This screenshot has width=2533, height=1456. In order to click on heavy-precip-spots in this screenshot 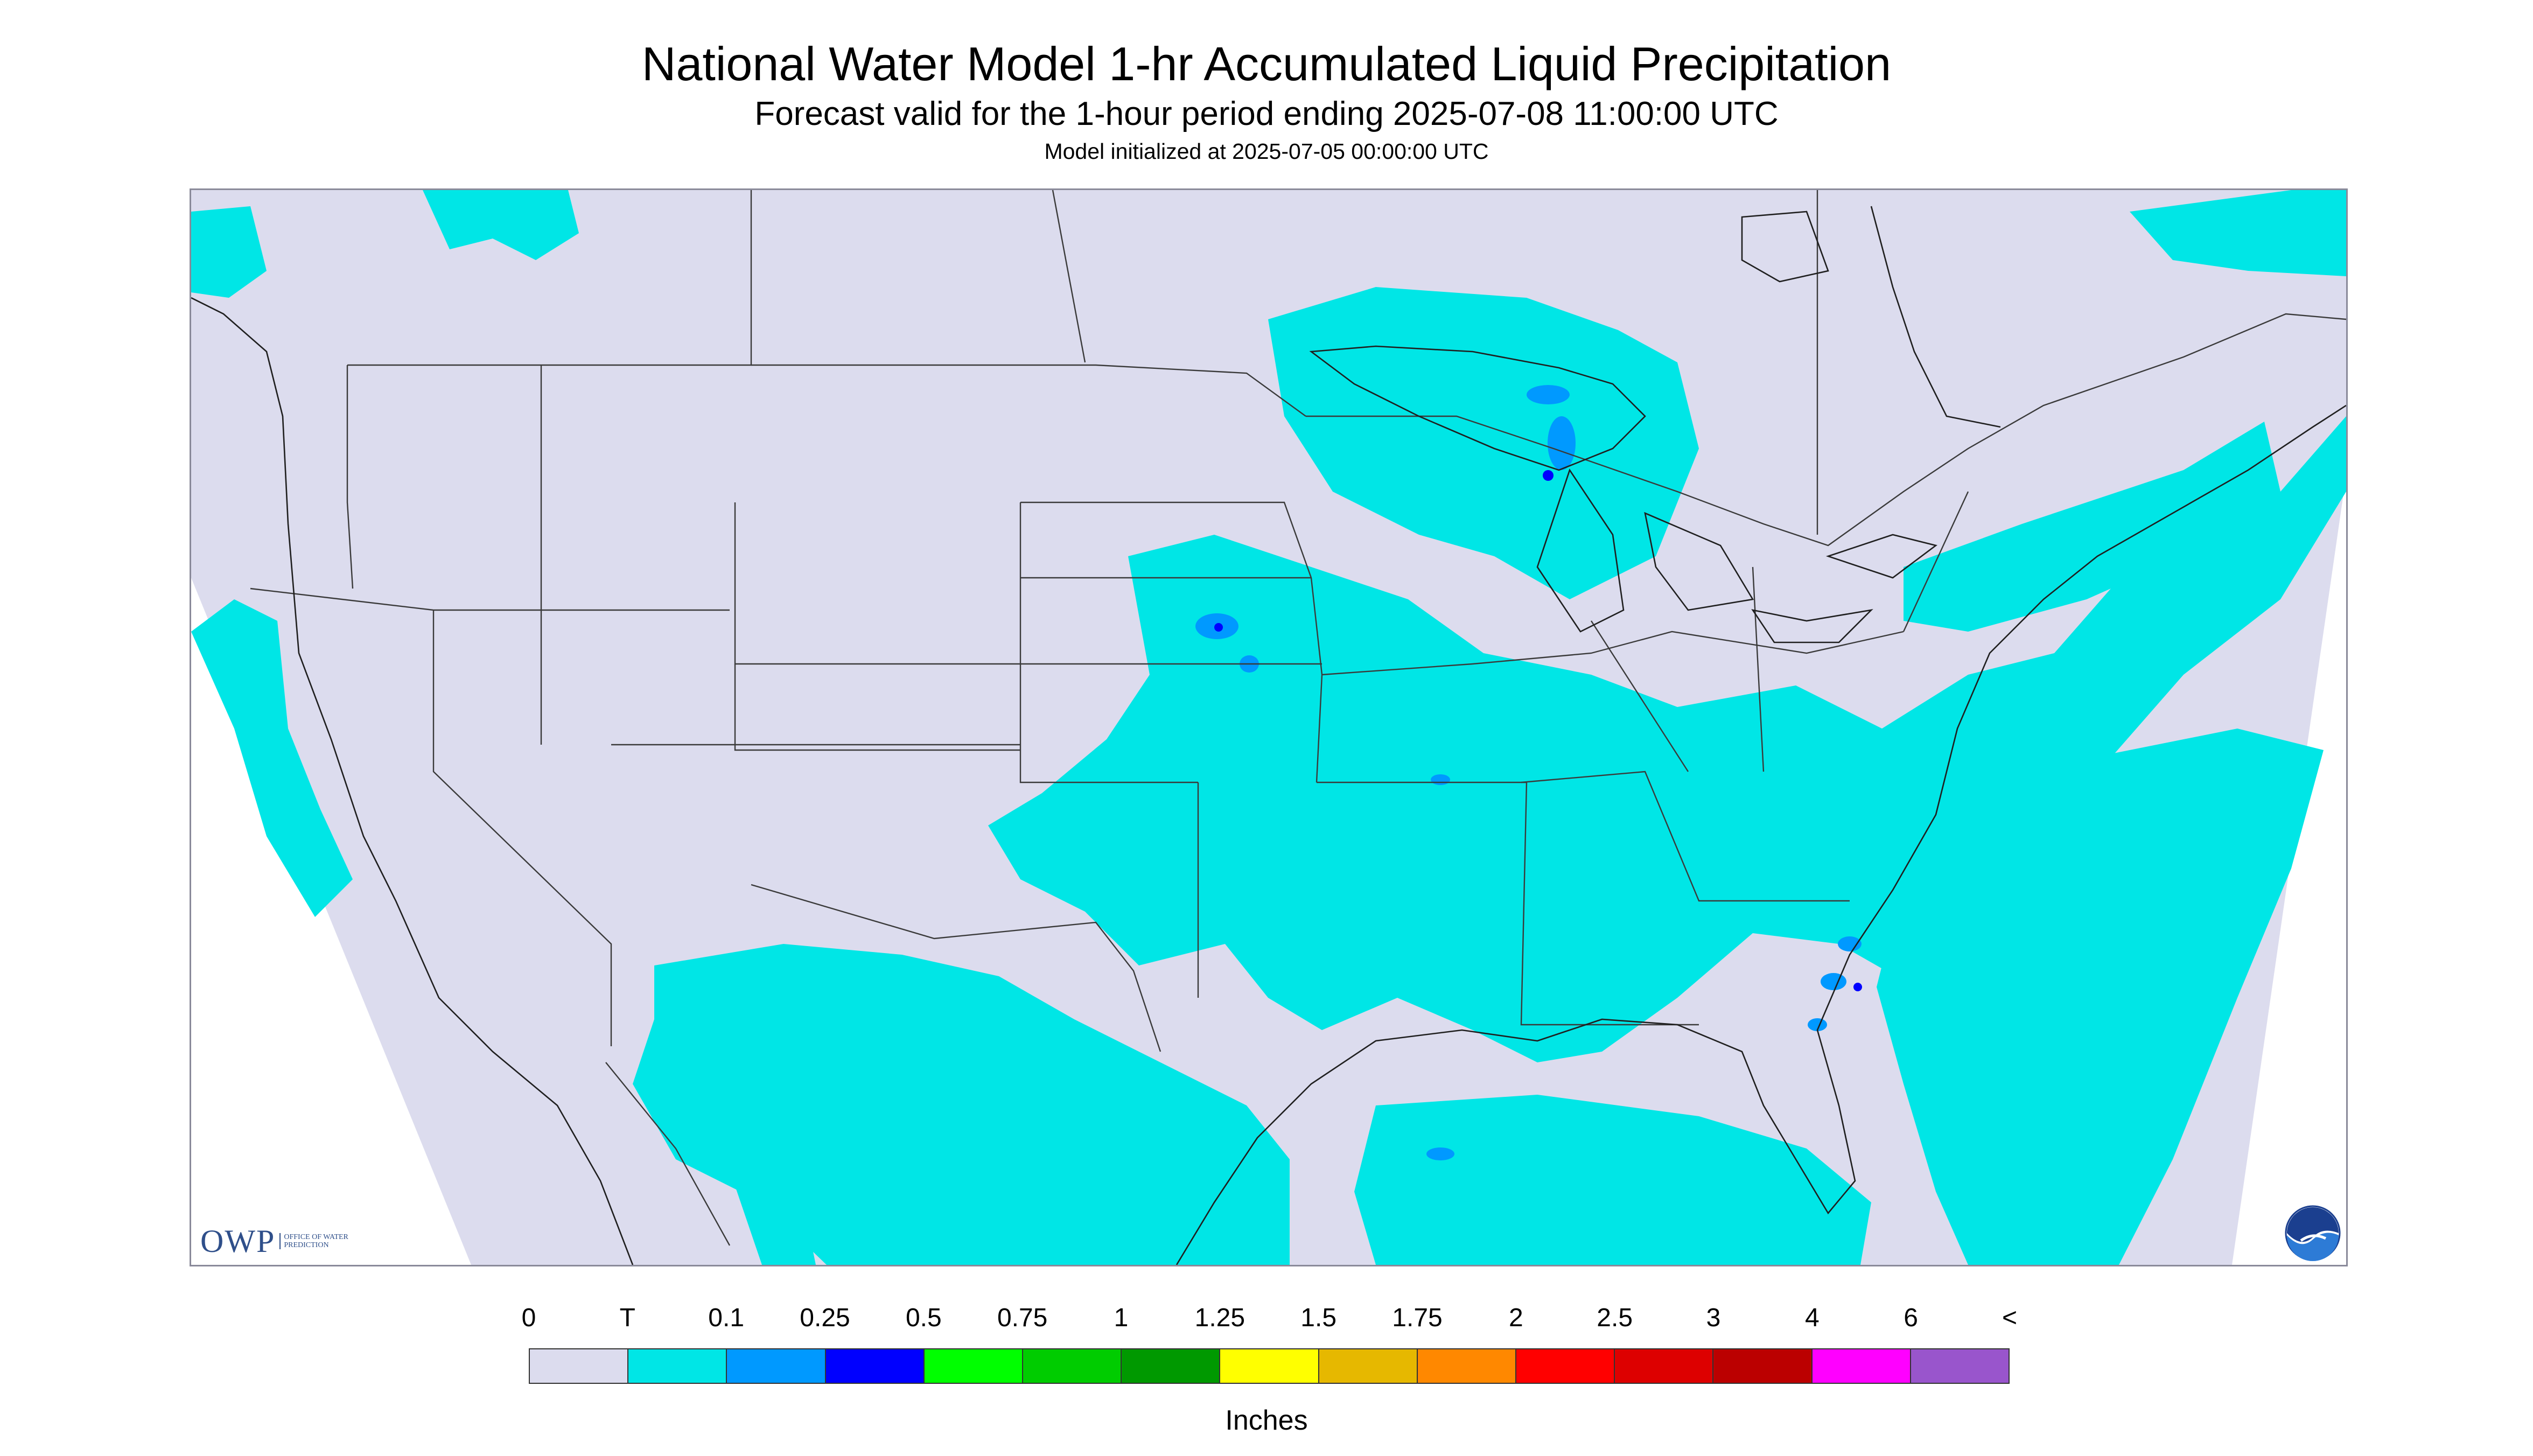, I will do `click(1538, 730)`.